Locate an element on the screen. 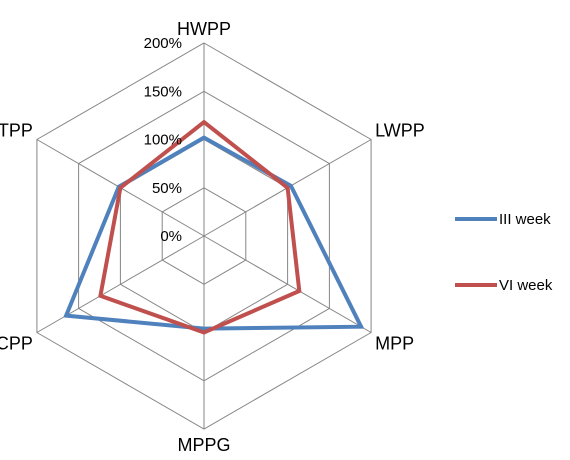 This screenshot has width=570, height=460. legend: III week VI week is located at coordinates (504, 252).